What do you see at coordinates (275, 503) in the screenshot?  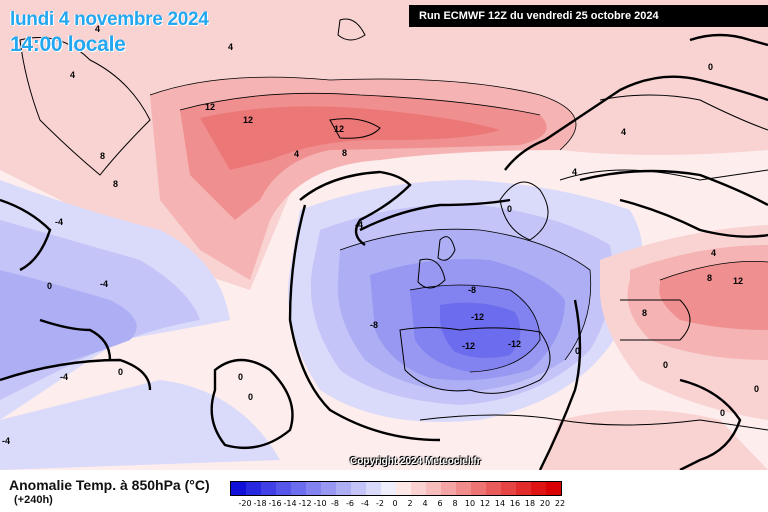 I see `legend-tick-label: -16` at bounding box center [275, 503].